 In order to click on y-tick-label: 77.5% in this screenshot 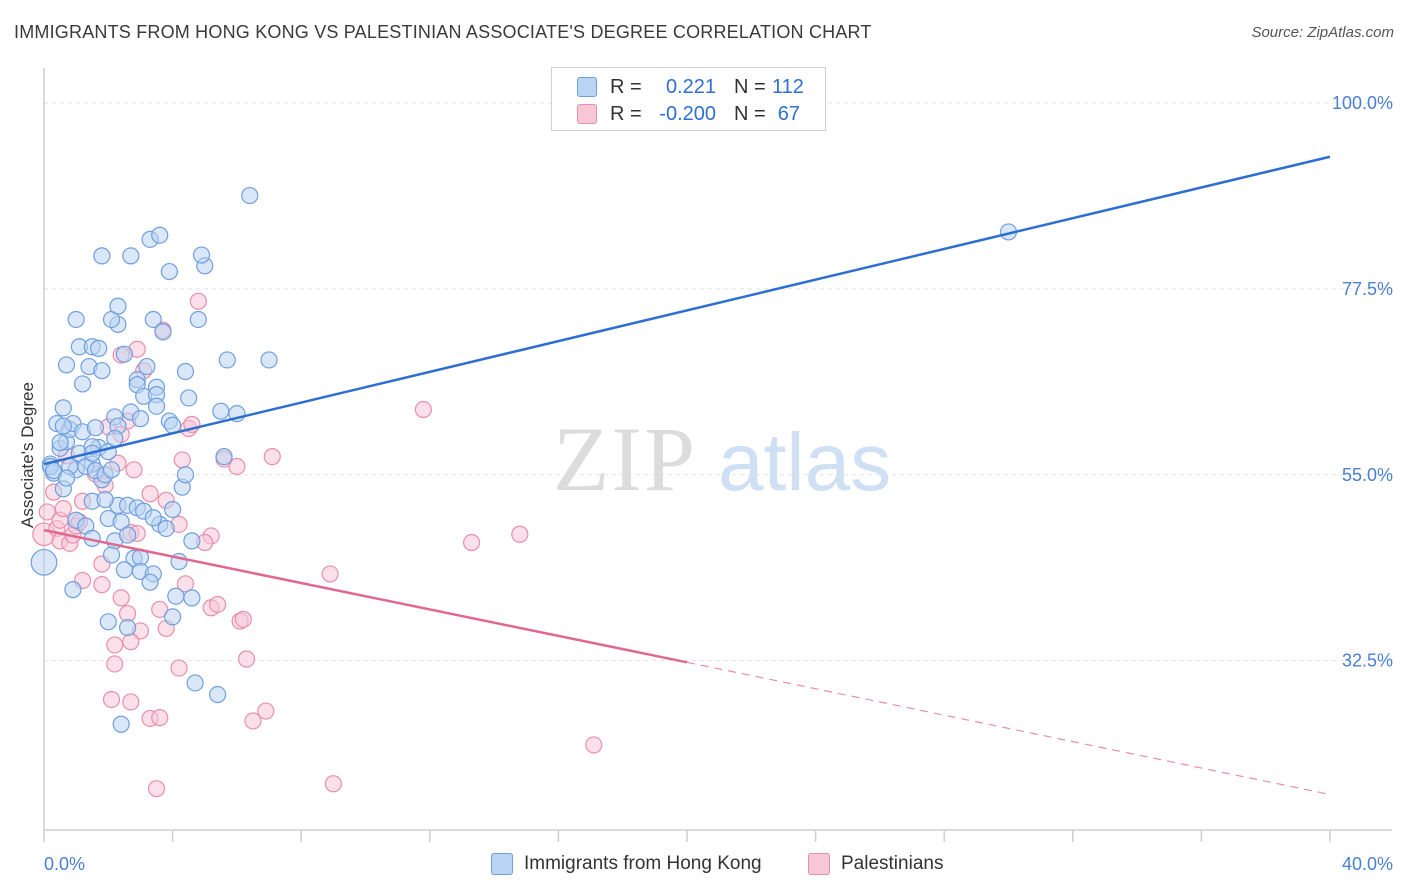, I will do `click(1367, 289)`.